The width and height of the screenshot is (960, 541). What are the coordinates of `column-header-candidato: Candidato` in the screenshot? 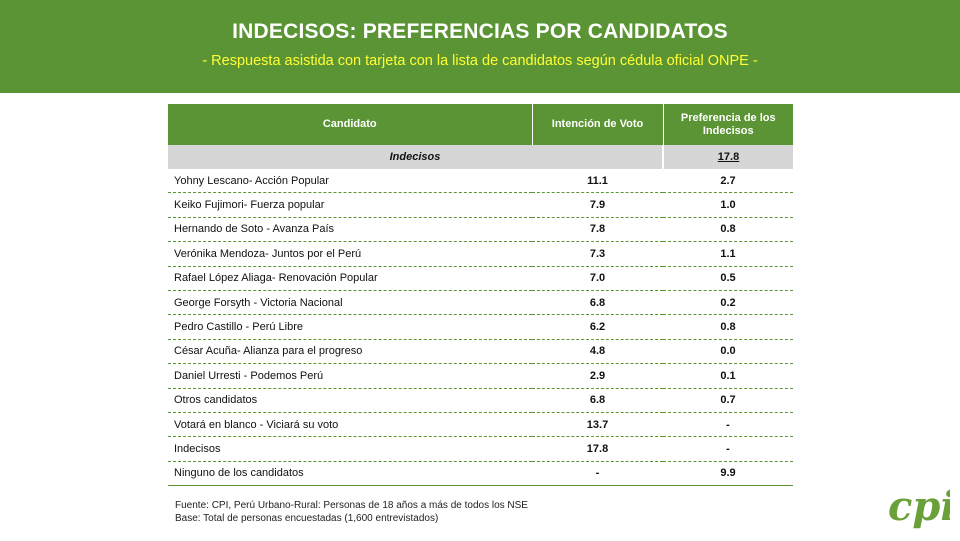 It's located at (350, 124).